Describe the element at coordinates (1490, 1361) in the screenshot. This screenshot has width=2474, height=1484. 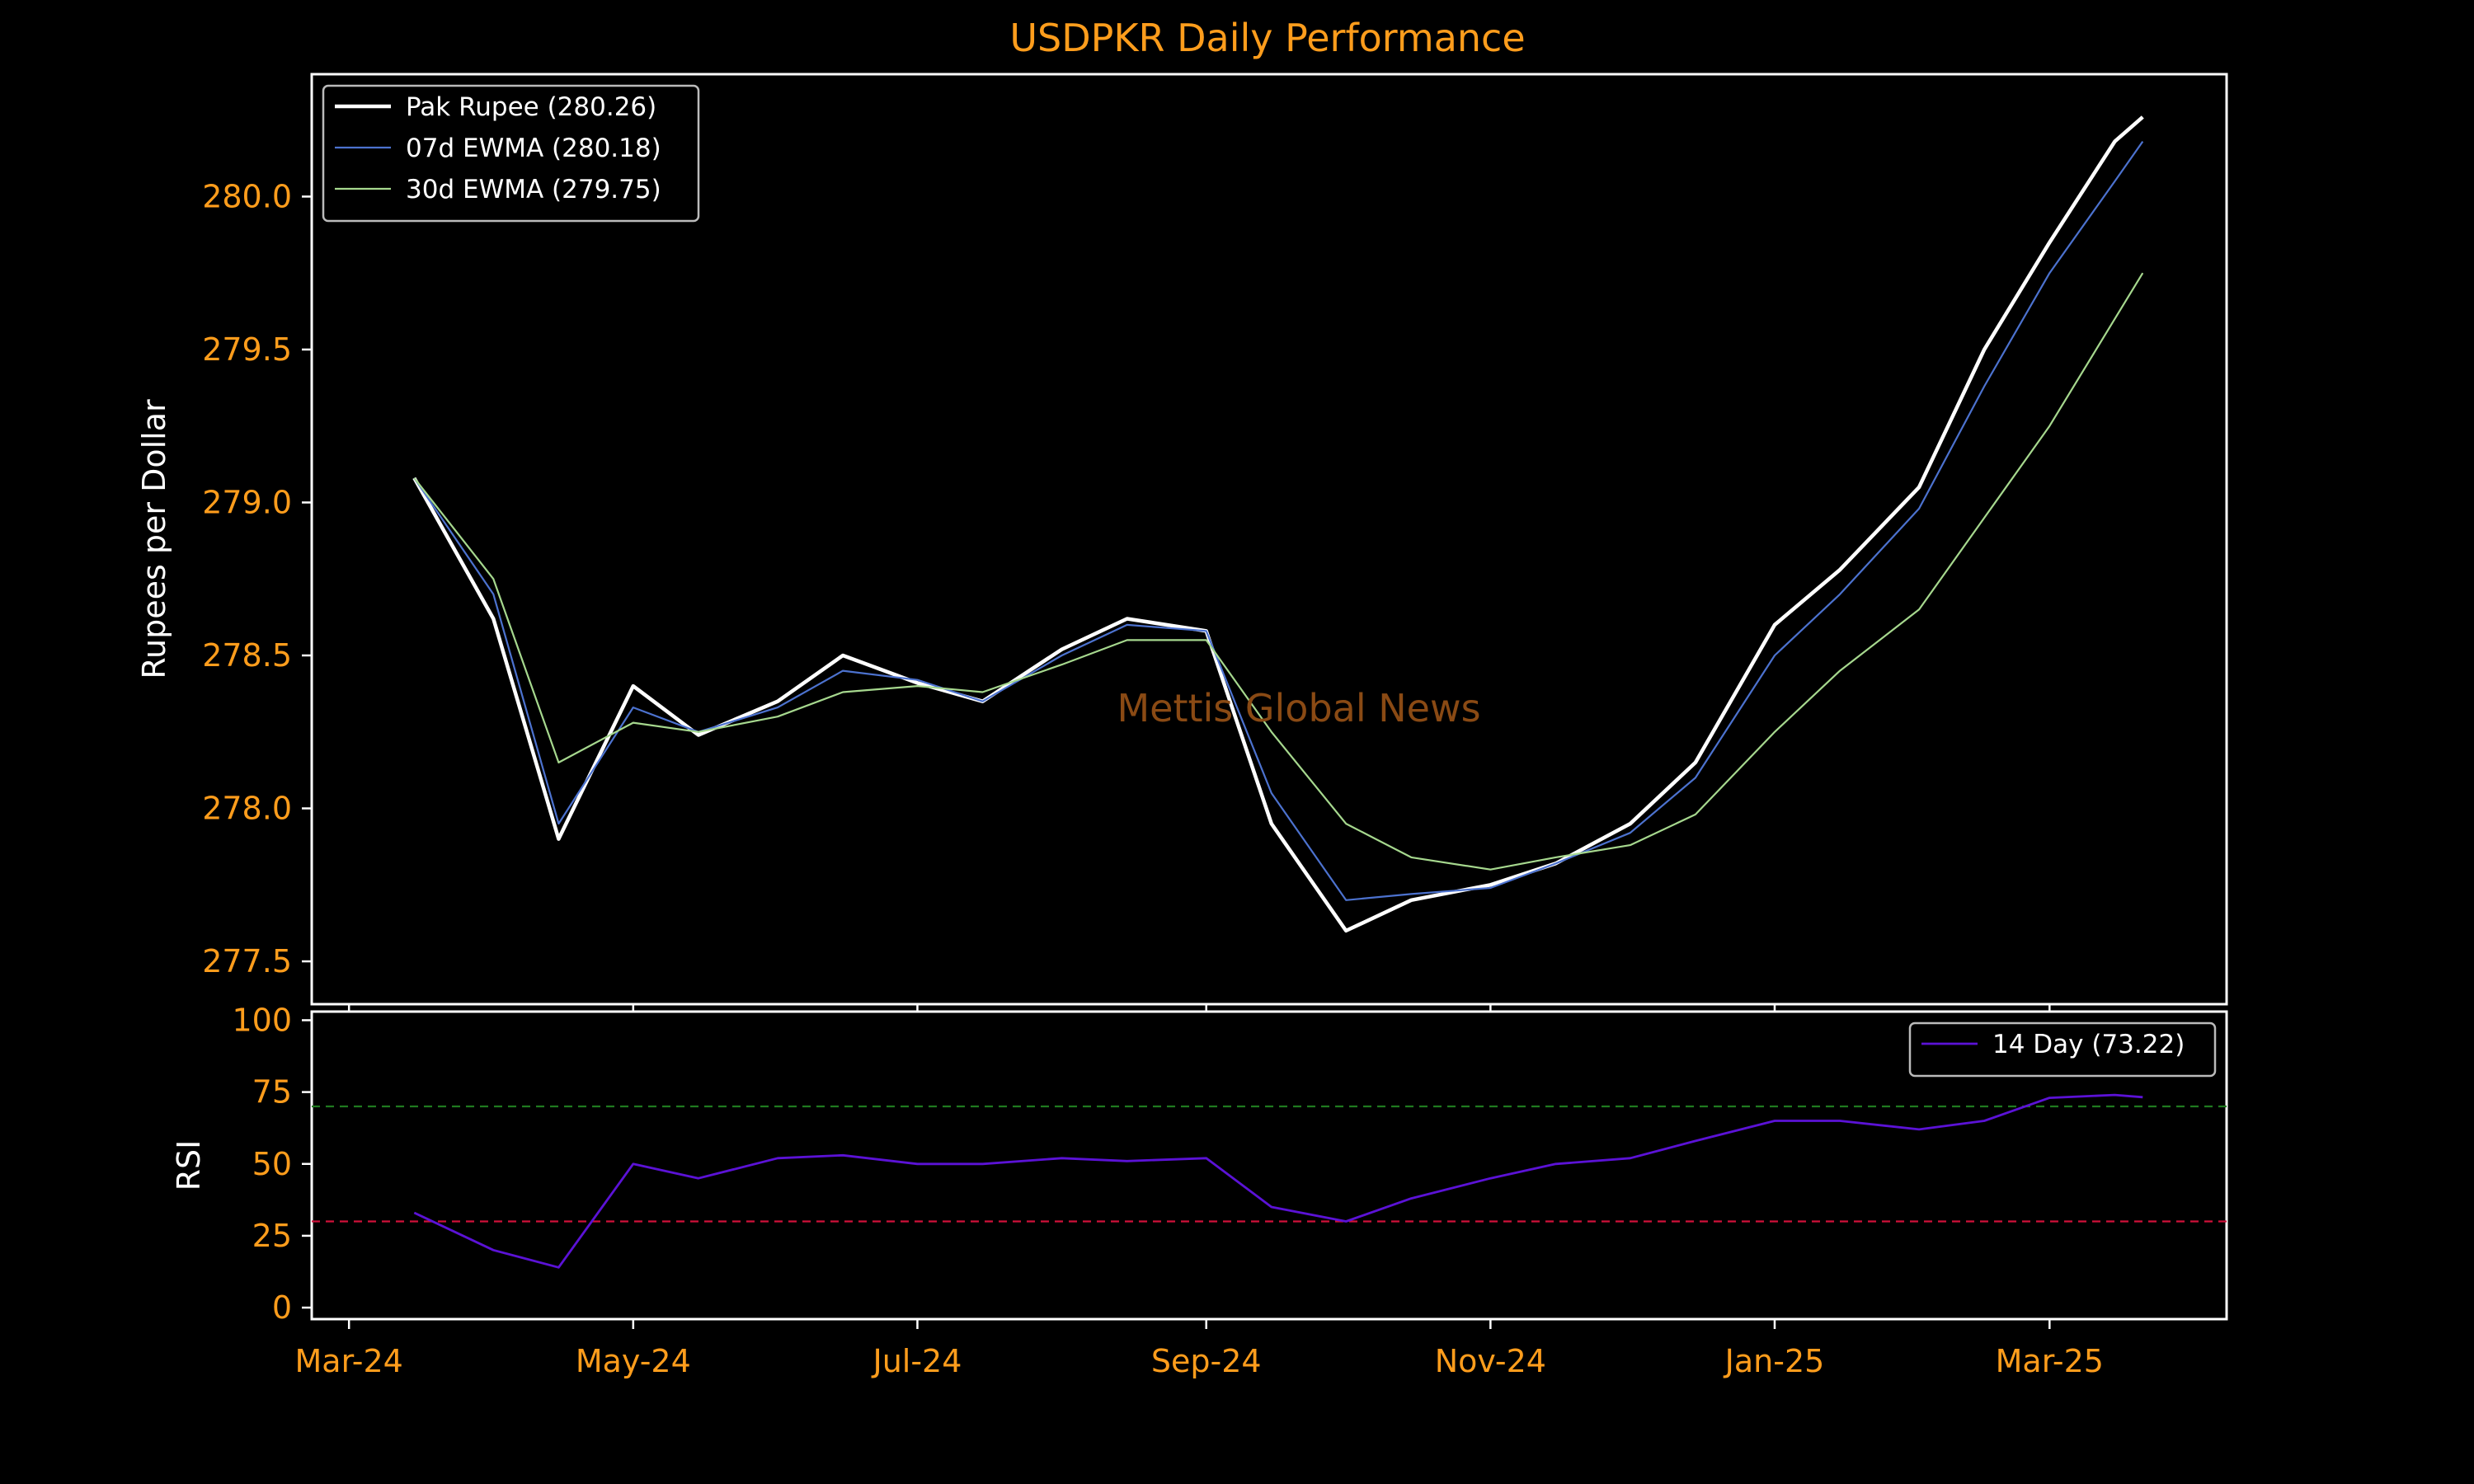
I see `x-tick-label: Nov-24` at that location.